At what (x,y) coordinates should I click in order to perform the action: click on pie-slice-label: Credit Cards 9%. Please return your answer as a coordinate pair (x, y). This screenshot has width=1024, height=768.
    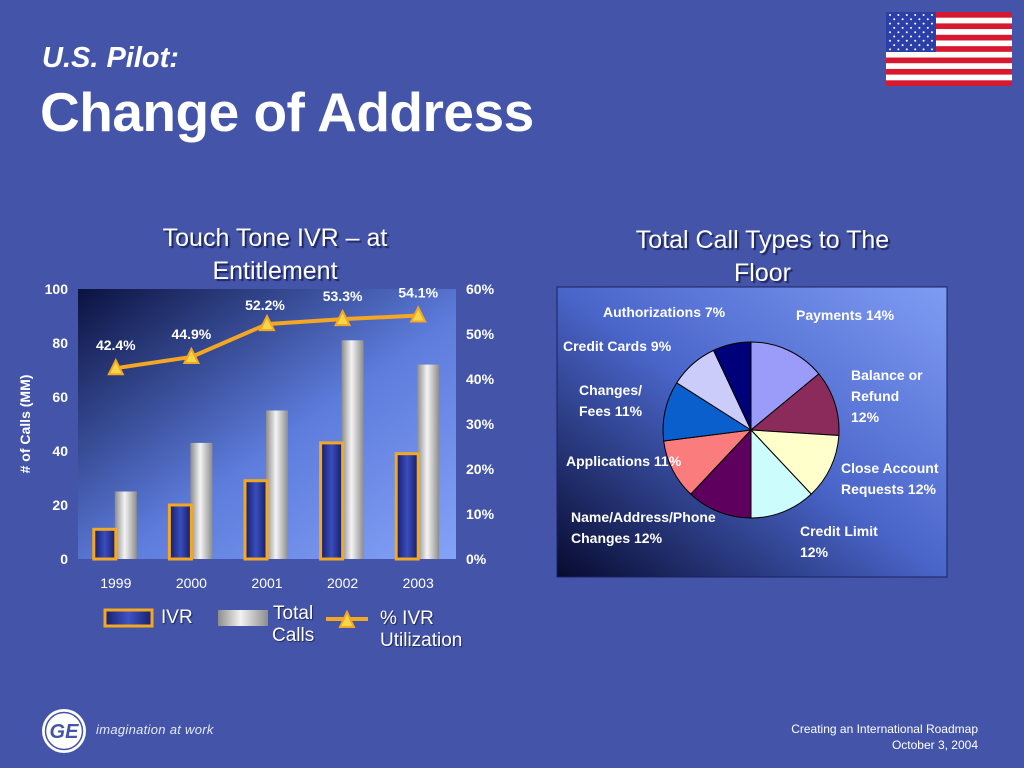
    Looking at the image, I should click on (617, 346).